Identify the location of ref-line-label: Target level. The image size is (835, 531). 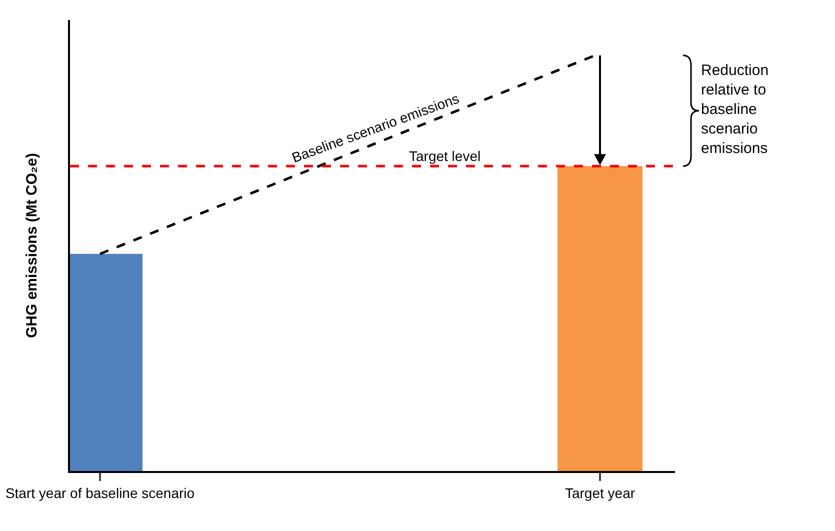
(445, 156).